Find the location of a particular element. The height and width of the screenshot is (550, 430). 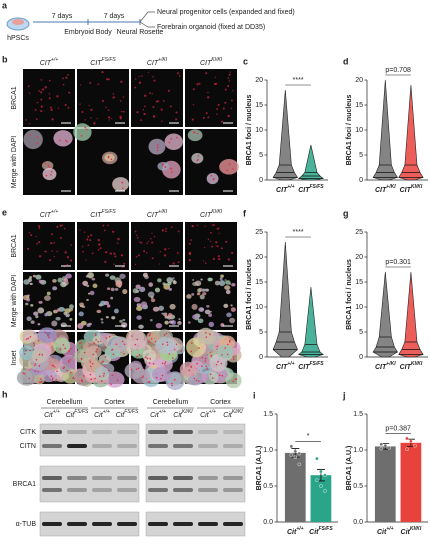

genotype-label: CIT+/KI is located at coordinates (157, 214).